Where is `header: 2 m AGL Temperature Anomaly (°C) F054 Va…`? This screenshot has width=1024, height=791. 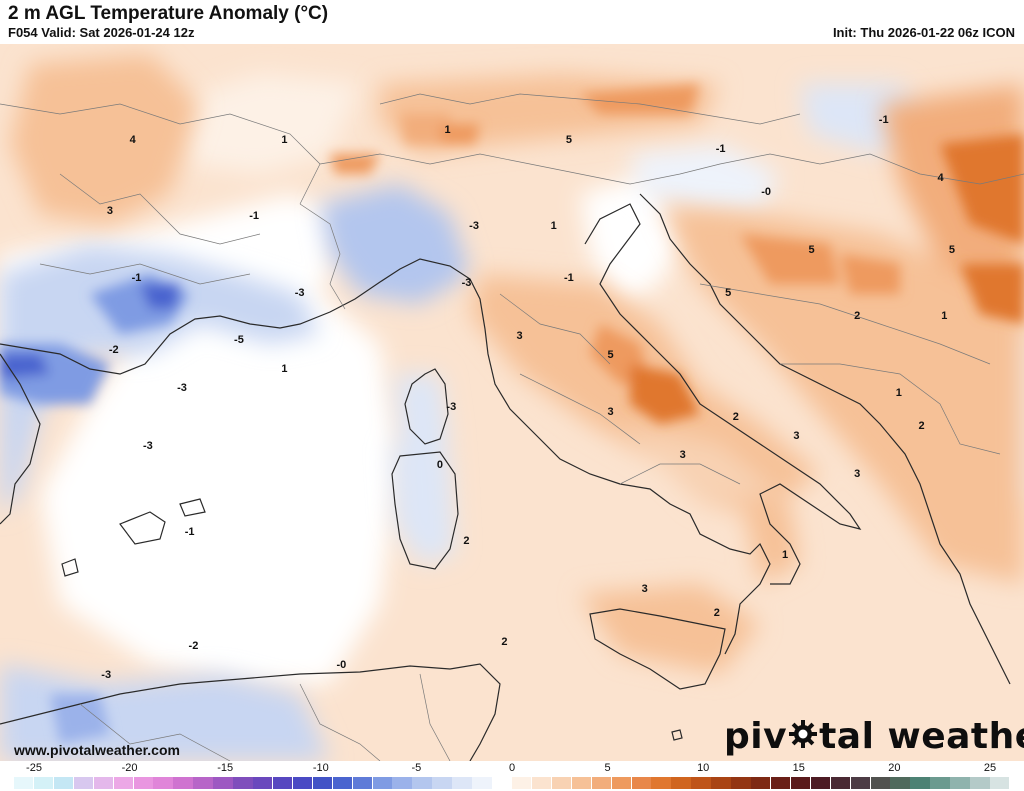
header: 2 m AGL Temperature Anomaly (°C) F054 Va… is located at coordinates (512, 22).